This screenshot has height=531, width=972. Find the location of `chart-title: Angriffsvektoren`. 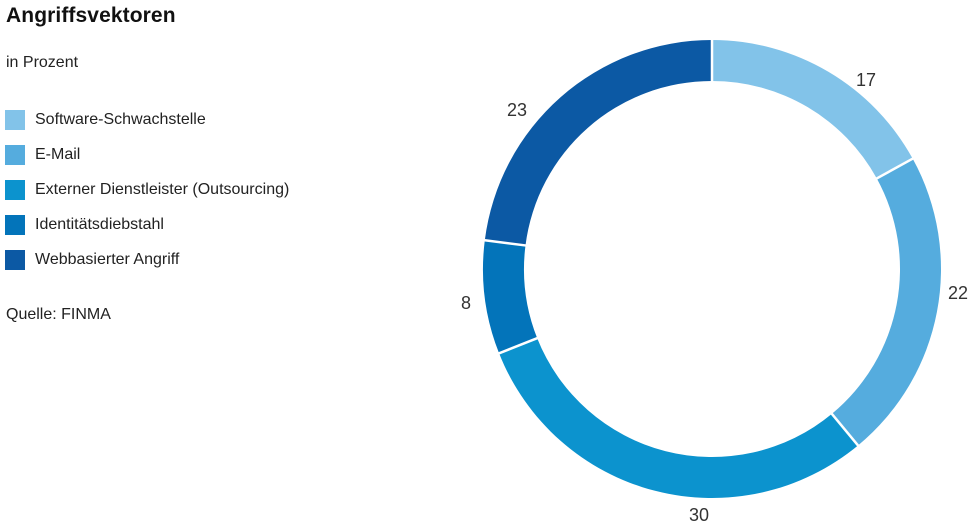

chart-title: Angriffsvektoren is located at coordinates (91, 15).